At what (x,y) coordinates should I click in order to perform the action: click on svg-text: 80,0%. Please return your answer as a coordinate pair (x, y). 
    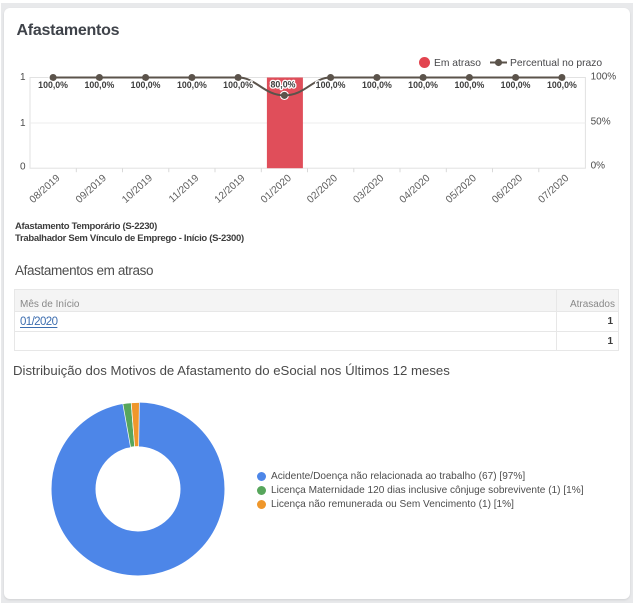
    Looking at the image, I should click on (283, 85).